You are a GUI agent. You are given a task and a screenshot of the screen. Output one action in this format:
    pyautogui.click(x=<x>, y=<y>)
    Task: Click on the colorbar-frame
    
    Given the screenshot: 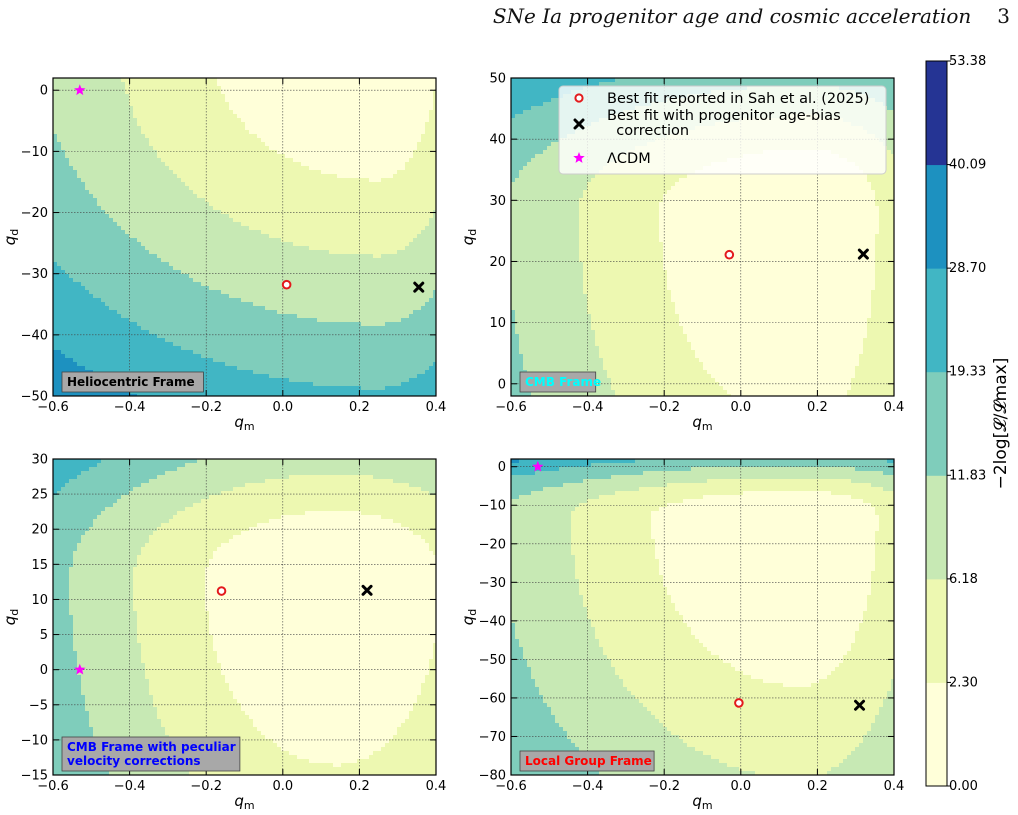 What is the action you would take?
    pyautogui.click(x=936, y=423)
    